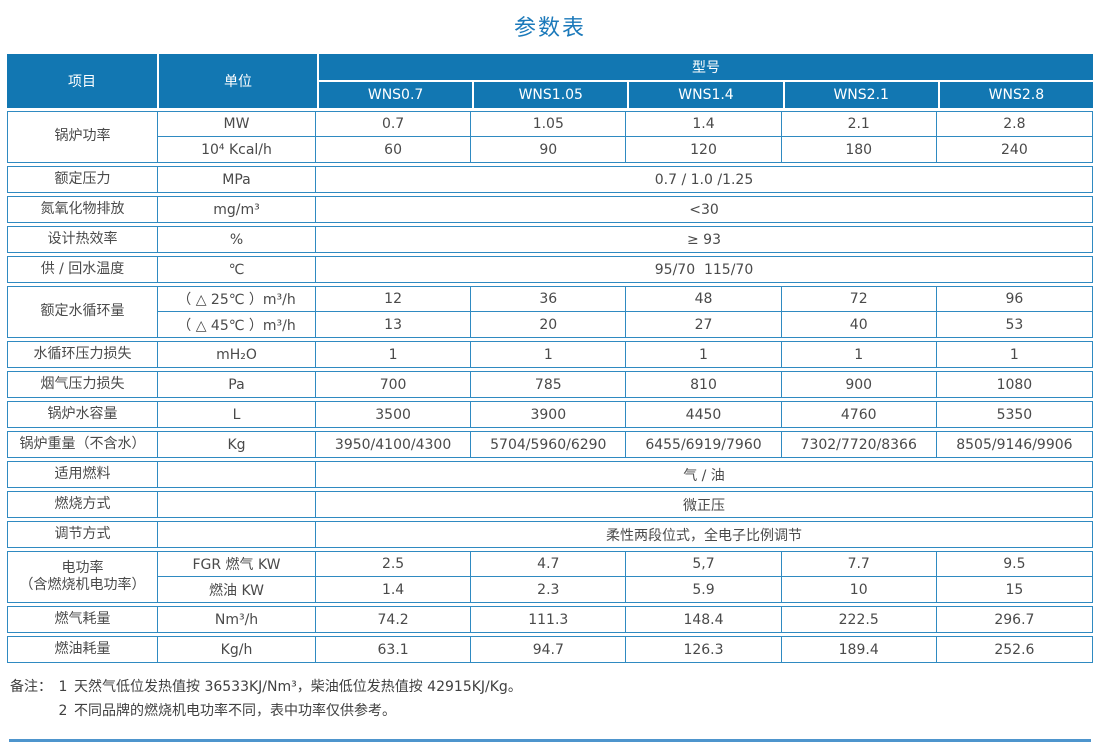 This screenshot has width=1100, height=742. What do you see at coordinates (394, 414) in the screenshot?
I see `cell-value: 3500` at bounding box center [394, 414].